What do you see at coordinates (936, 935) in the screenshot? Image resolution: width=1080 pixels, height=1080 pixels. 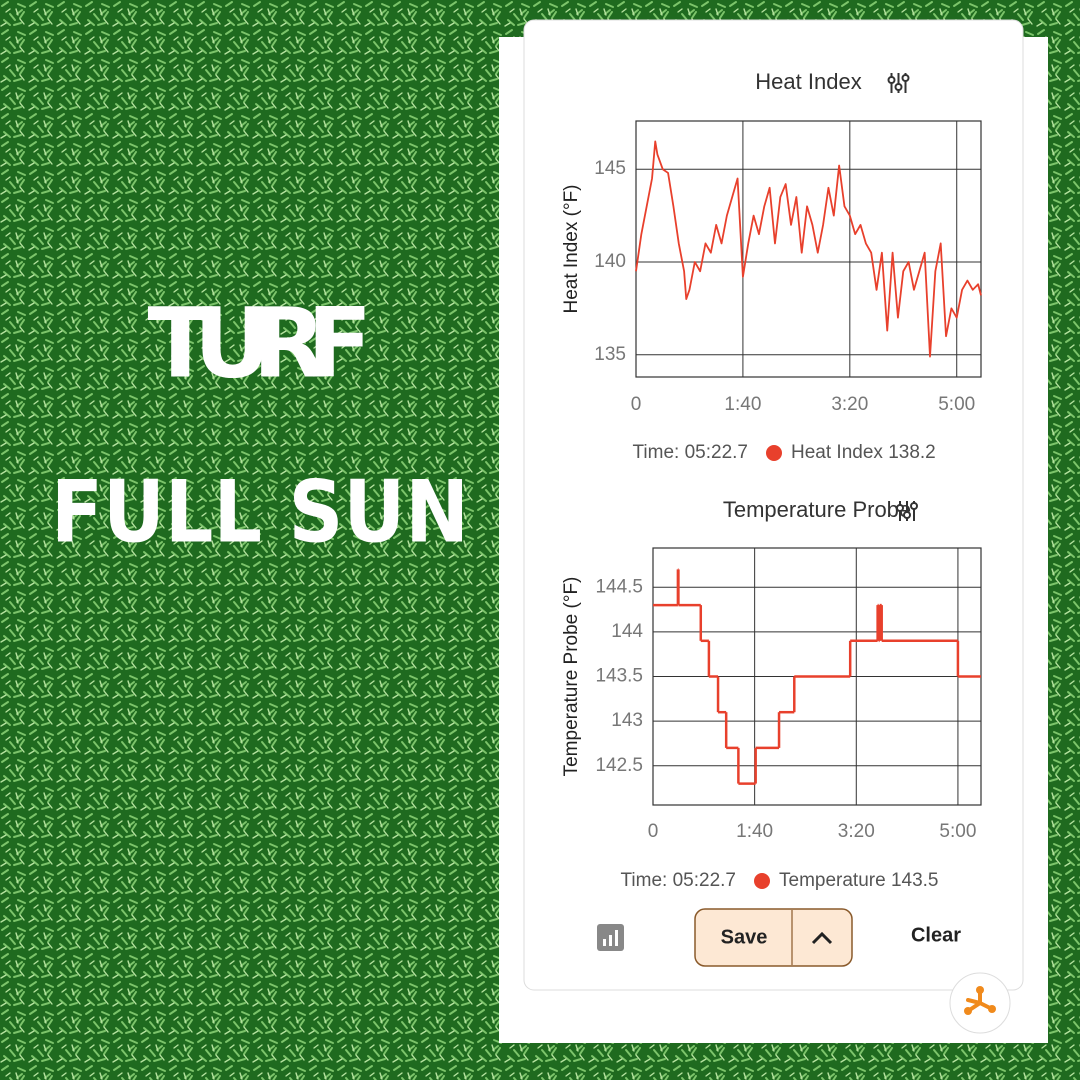 I see `clear-button: Clear` at bounding box center [936, 935].